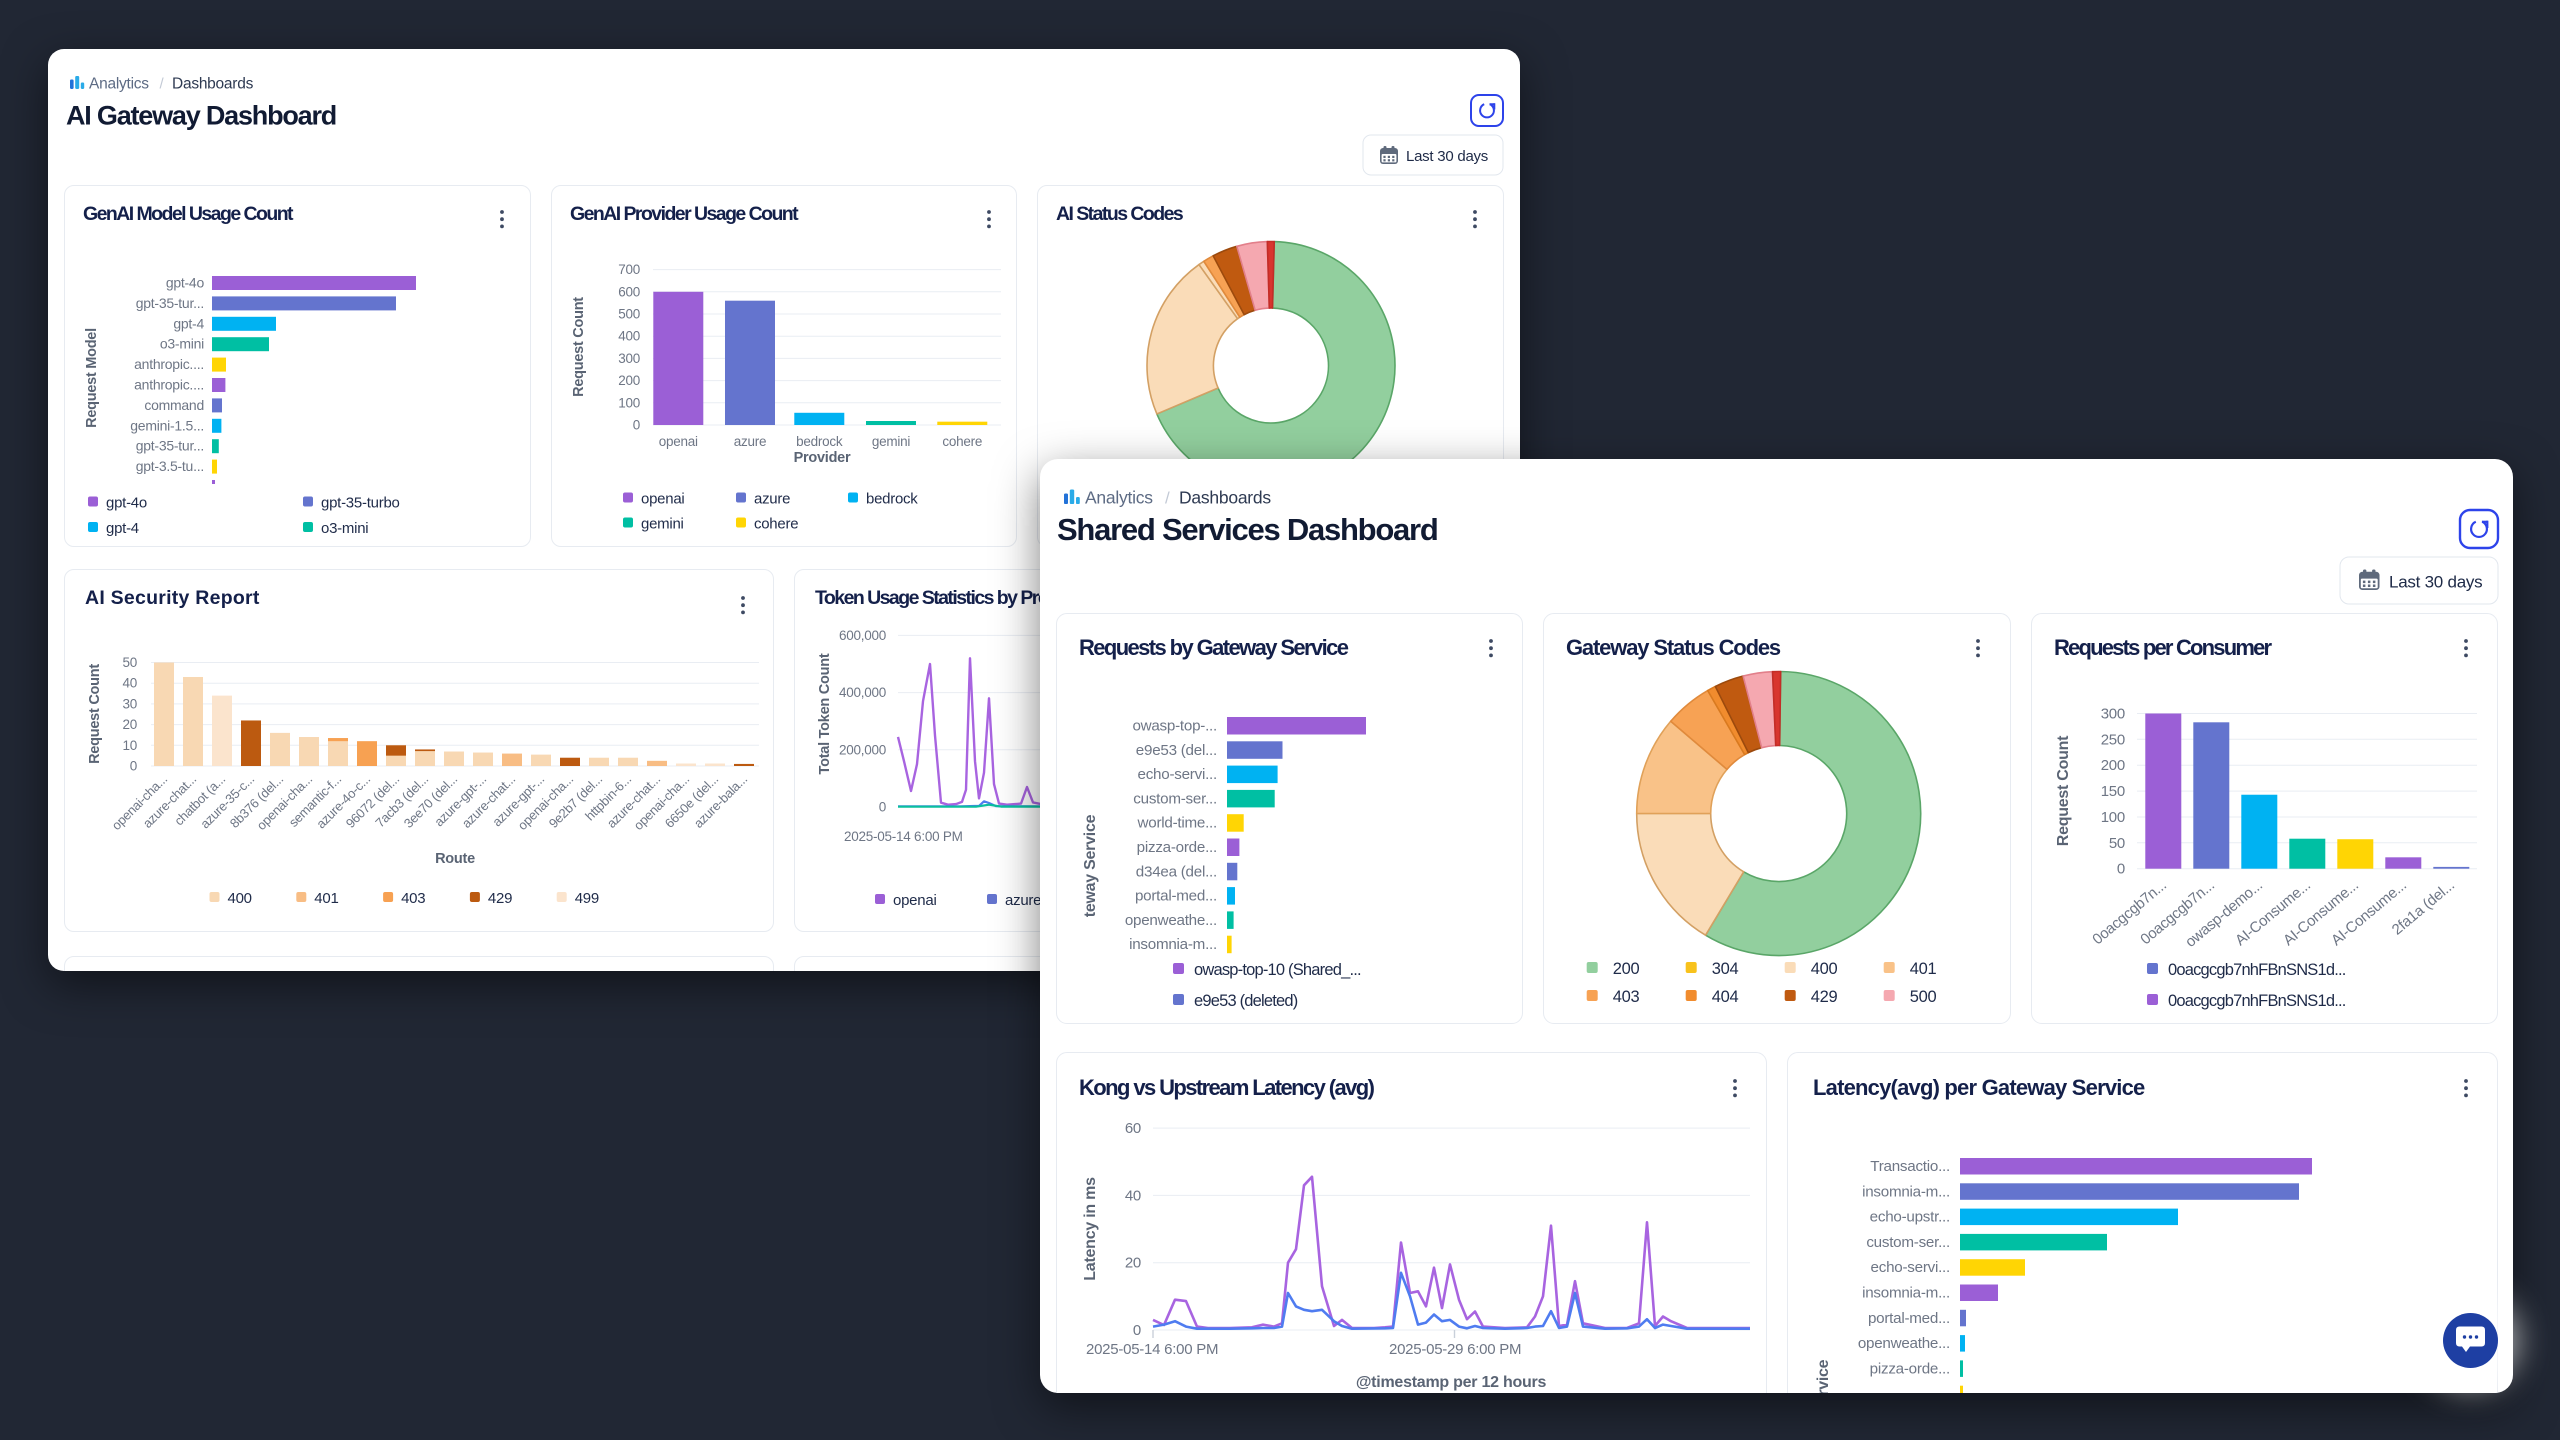  Describe the element at coordinates (629, 269) in the screenshot. I see `svg-text: 700` at that location.